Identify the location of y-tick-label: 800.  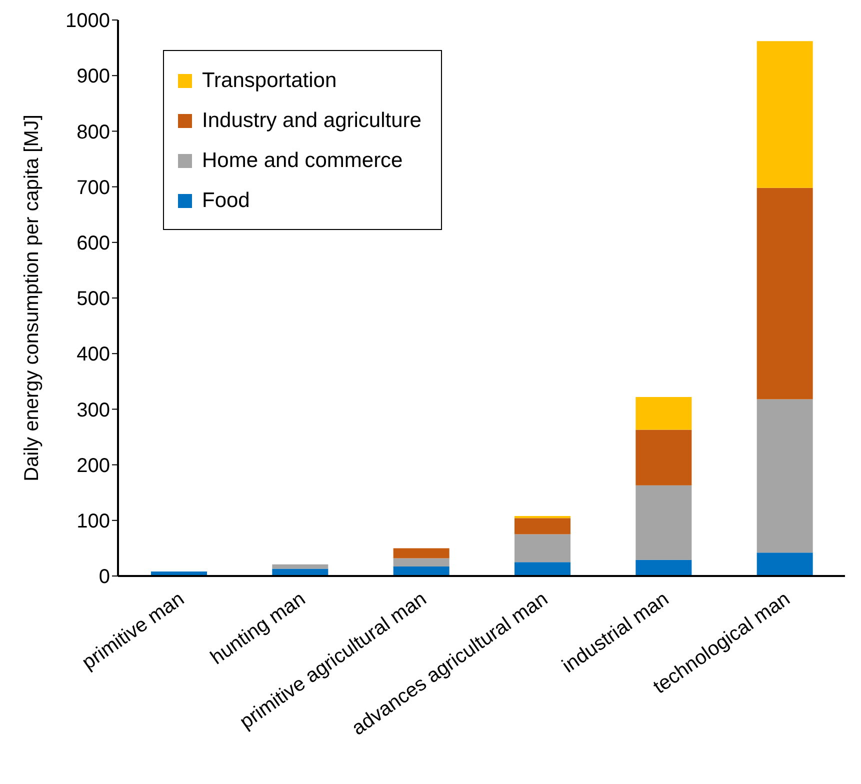
(93, 132).